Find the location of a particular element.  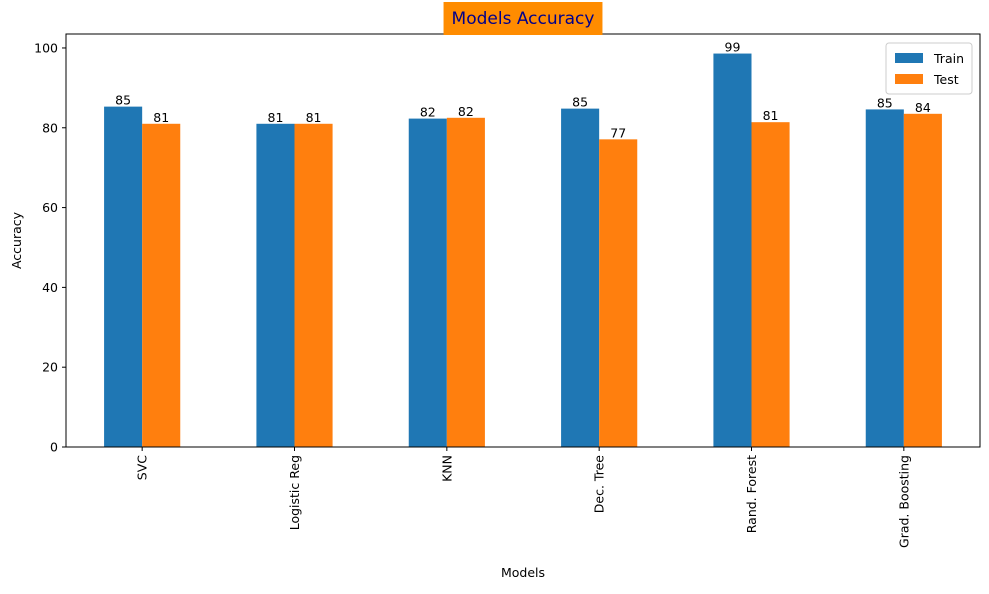

y-tick-label: 20 is located at coordinates (50, 367).